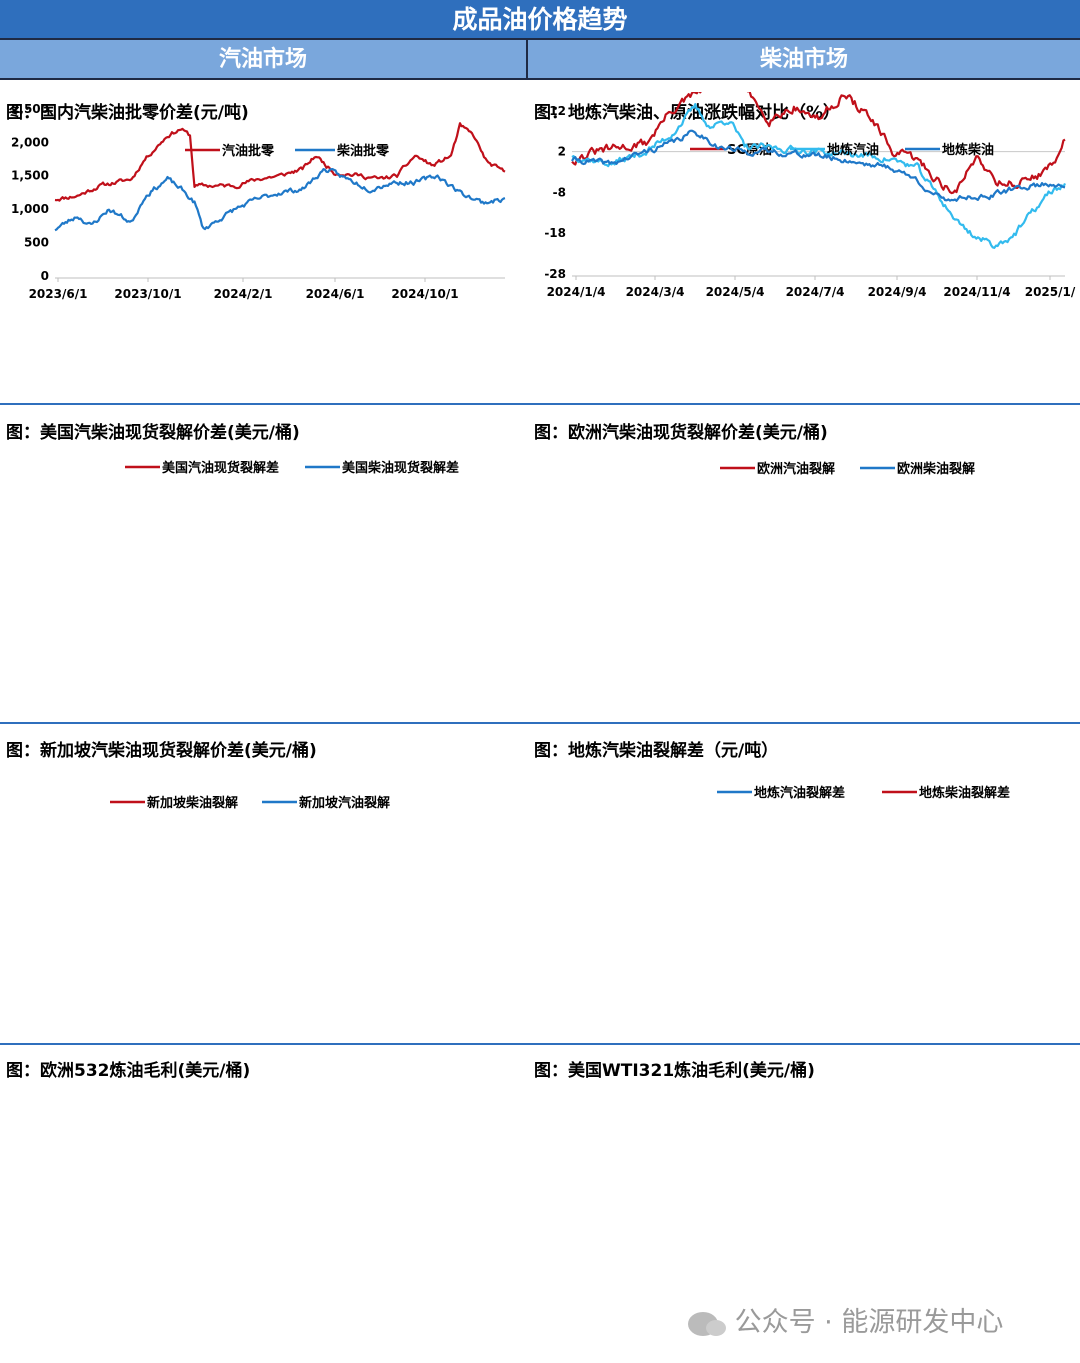  I want to click on watermark: 公众号 · 能源研发中心, so click(845, 1319).